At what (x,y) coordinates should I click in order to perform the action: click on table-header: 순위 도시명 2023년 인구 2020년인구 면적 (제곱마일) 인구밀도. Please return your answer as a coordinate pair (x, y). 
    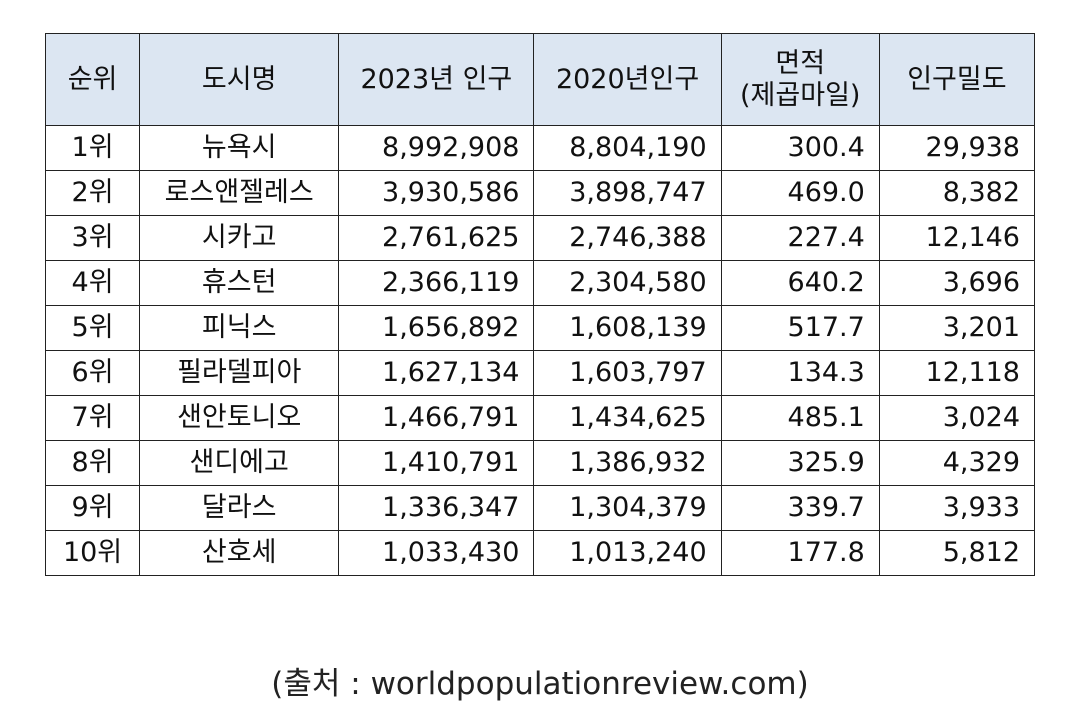
    Looking at the image, I should click on (540, 79).